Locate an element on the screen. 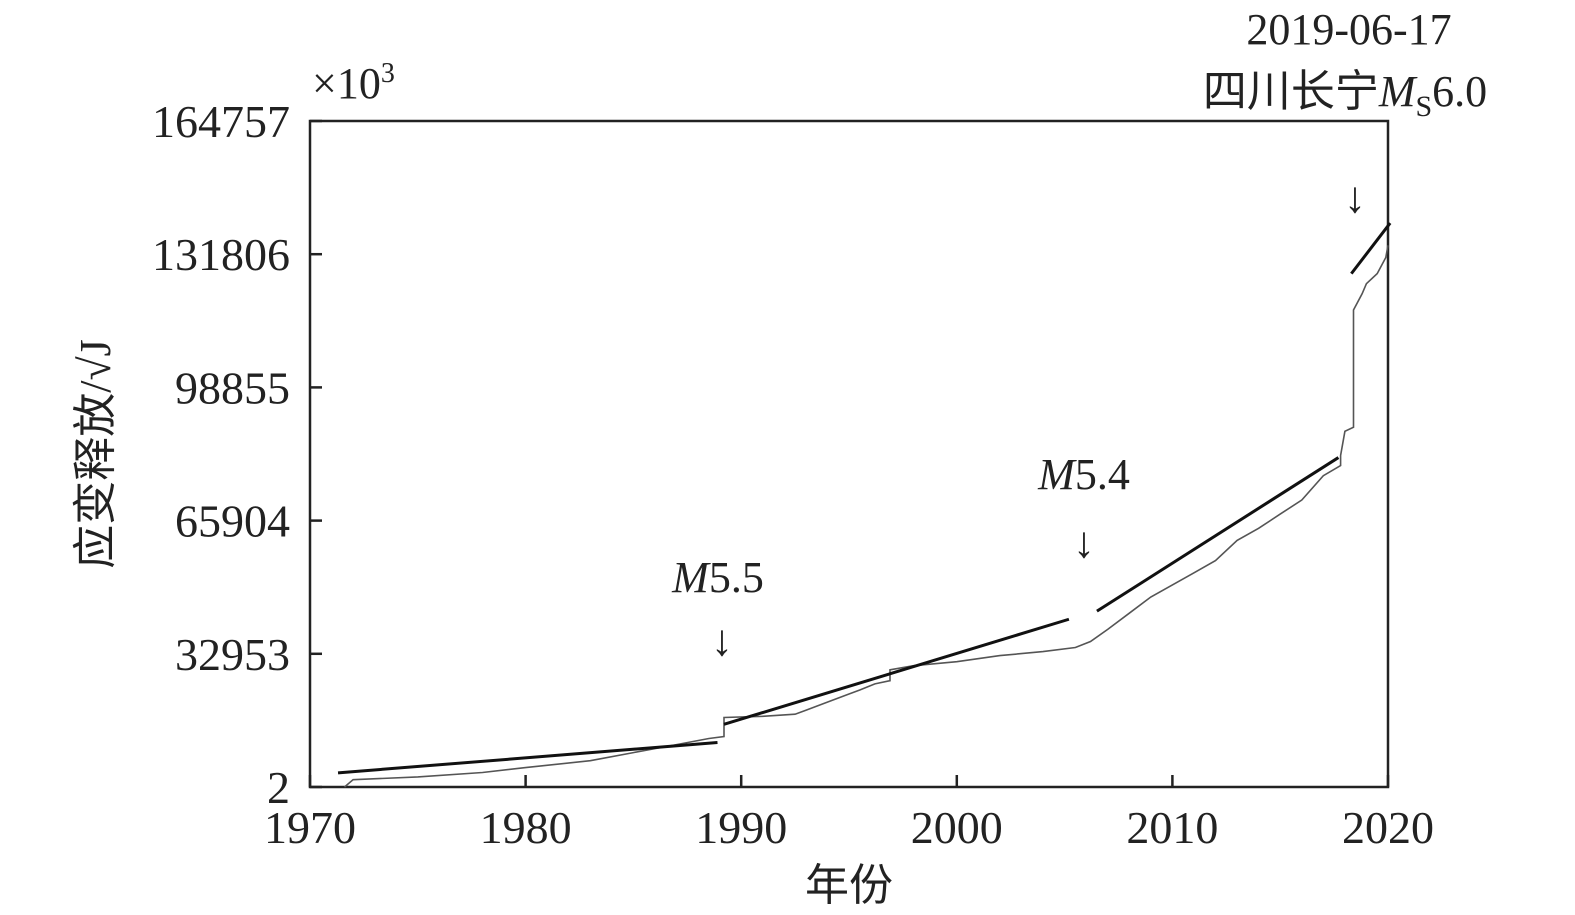  annotation-m54-label: M5.4 is located at coordinates (1083, 474).